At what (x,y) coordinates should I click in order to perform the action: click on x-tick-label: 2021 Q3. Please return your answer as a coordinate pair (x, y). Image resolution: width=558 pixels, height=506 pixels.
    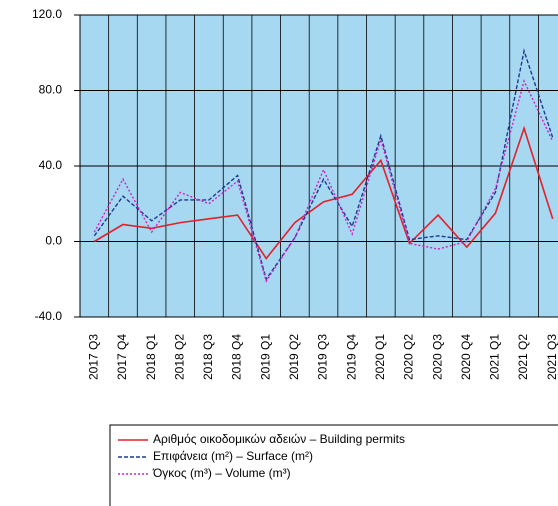
    Looking at the image, I should click on (551, 357).